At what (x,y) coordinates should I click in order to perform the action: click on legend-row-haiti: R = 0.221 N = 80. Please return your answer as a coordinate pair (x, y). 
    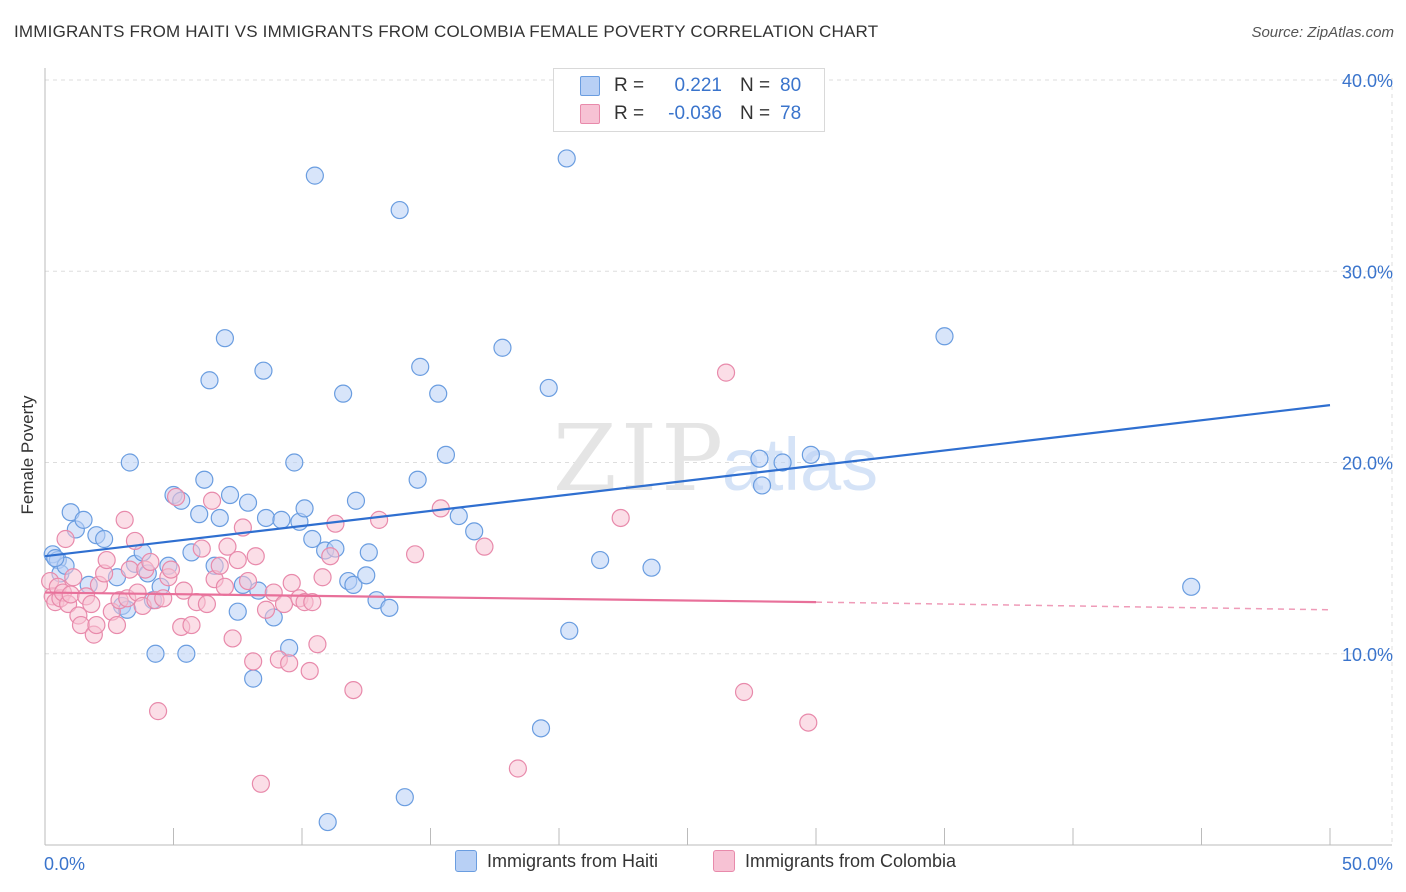
    Looking at the image, I should click on (687, 86).